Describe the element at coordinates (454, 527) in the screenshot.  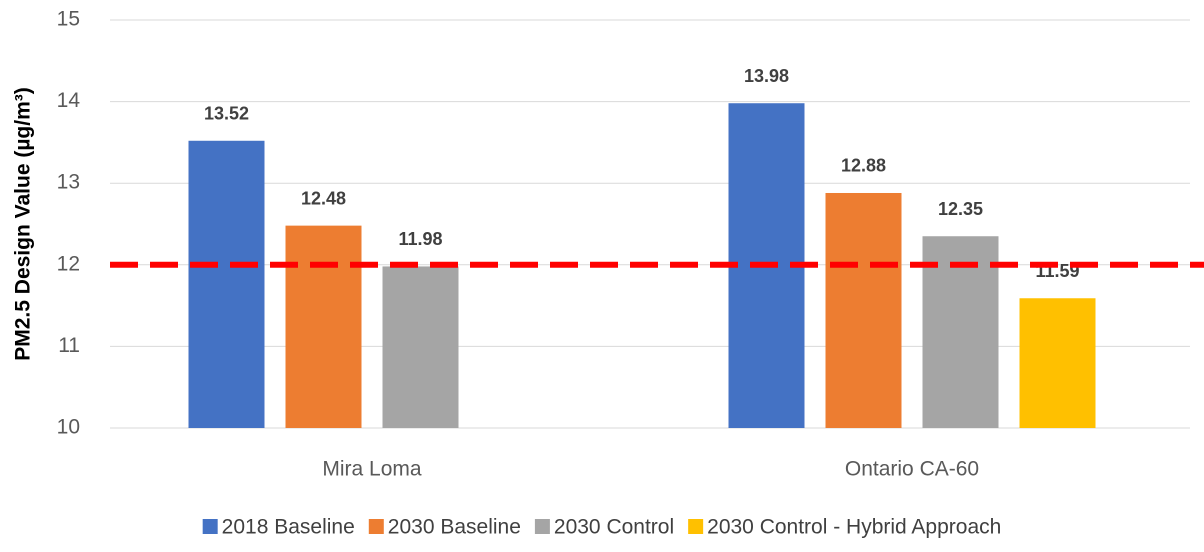
I see `legend-label: 2030 Baseline` at that location.